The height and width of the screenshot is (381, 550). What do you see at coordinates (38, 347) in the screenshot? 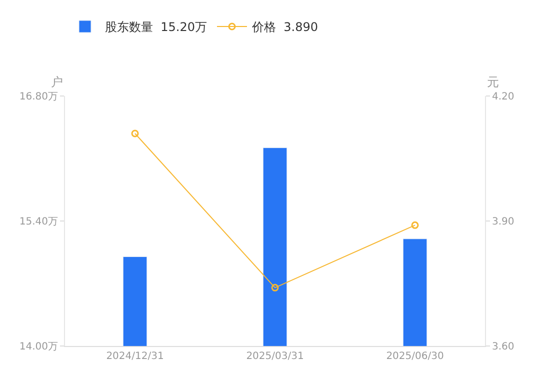
I see `y-tick-label: 14.00万` at bounding box center [38, 347].